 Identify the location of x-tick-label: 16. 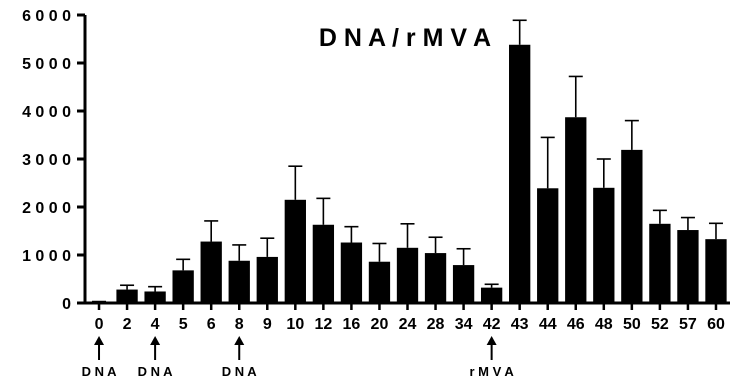
(352, 324).